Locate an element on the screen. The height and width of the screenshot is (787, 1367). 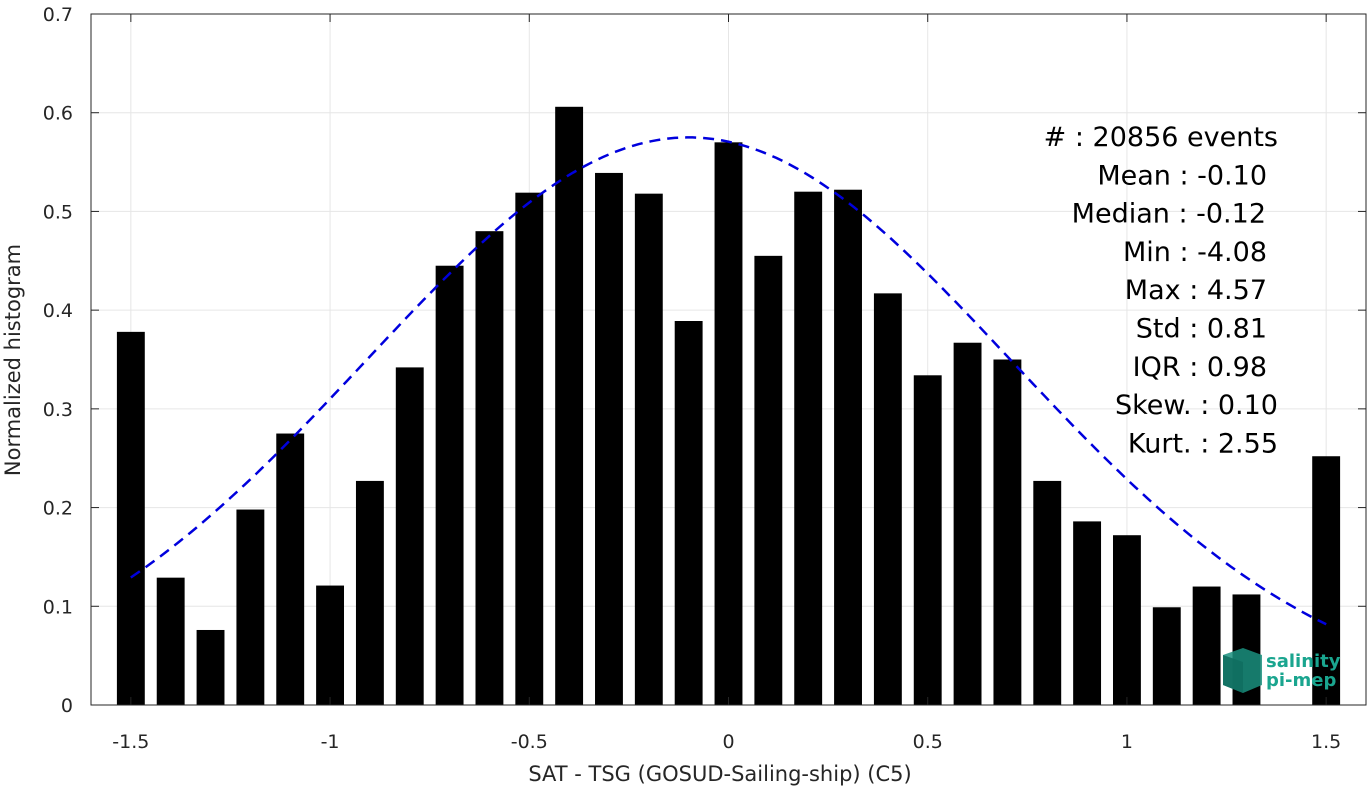
x-tick-label-2: -0.5 is located at coordinates (529, 742).